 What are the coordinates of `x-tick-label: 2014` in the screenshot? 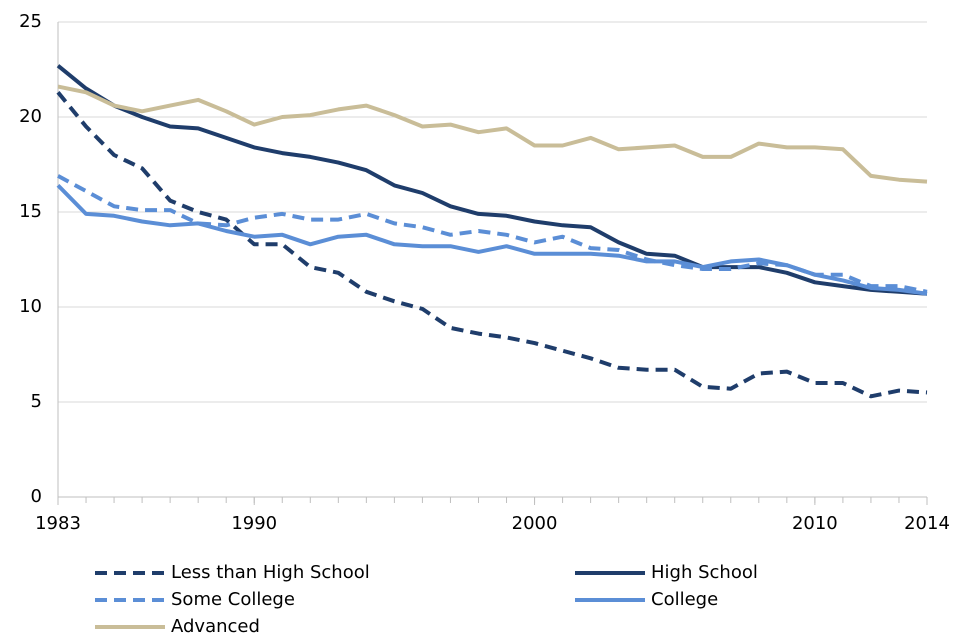 It's located at (927, 523).